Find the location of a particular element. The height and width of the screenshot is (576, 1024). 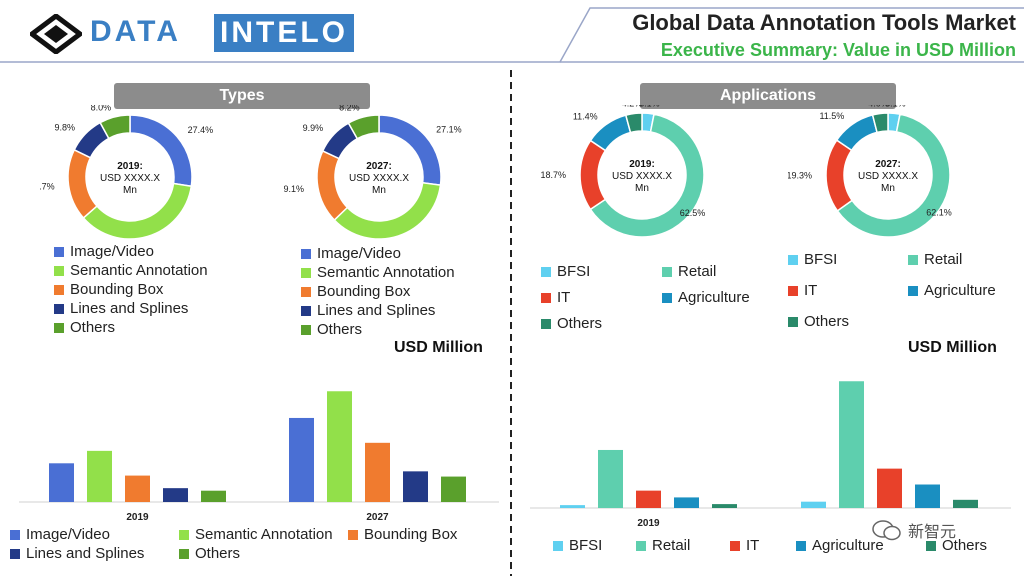

slice-label: 62.5% is located at coordinates (693, 213).